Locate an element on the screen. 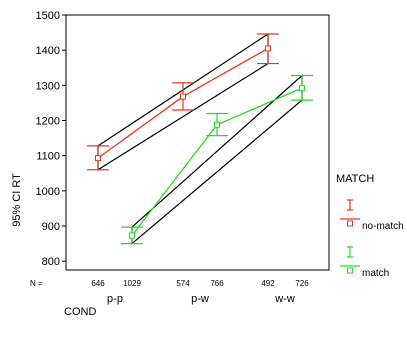 This screenshot has width=407, height=345. y-tick-label: 900 is located at coordinates (51, 227).